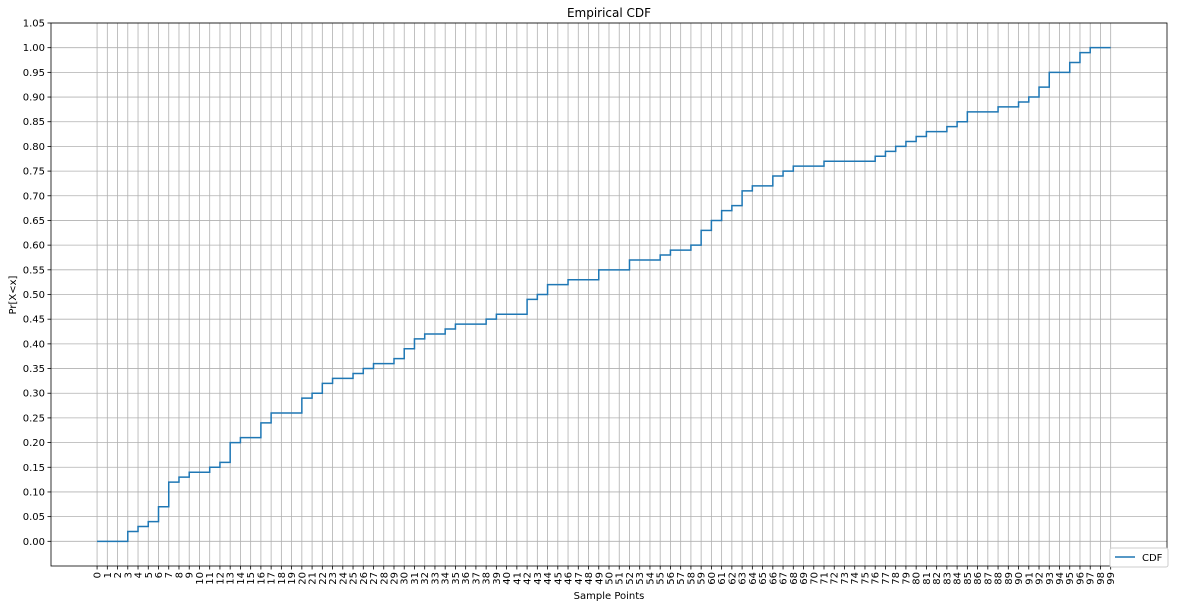 Image resolution: width=1177 pixels, height=607 pixels. I want to click on x-tick-label: 66, so click(773, 578).